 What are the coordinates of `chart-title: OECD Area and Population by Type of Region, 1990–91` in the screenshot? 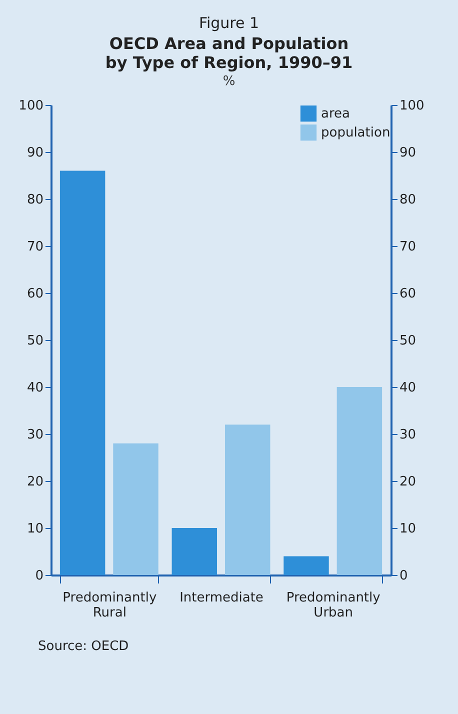 It's located at (229, 53).